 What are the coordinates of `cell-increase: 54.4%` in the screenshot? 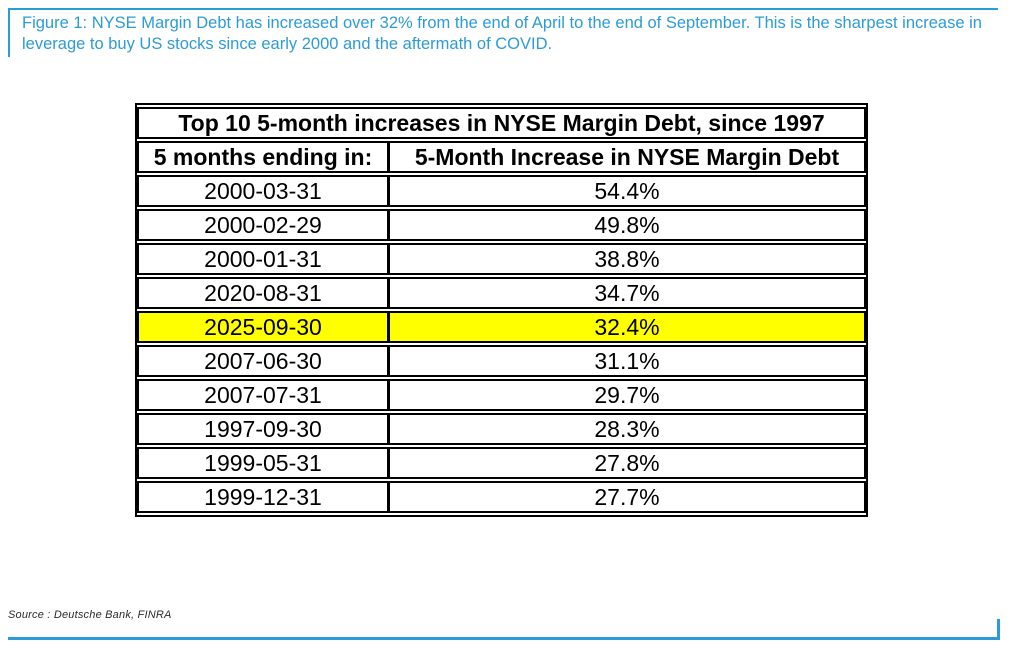 It's located at (627, 191).